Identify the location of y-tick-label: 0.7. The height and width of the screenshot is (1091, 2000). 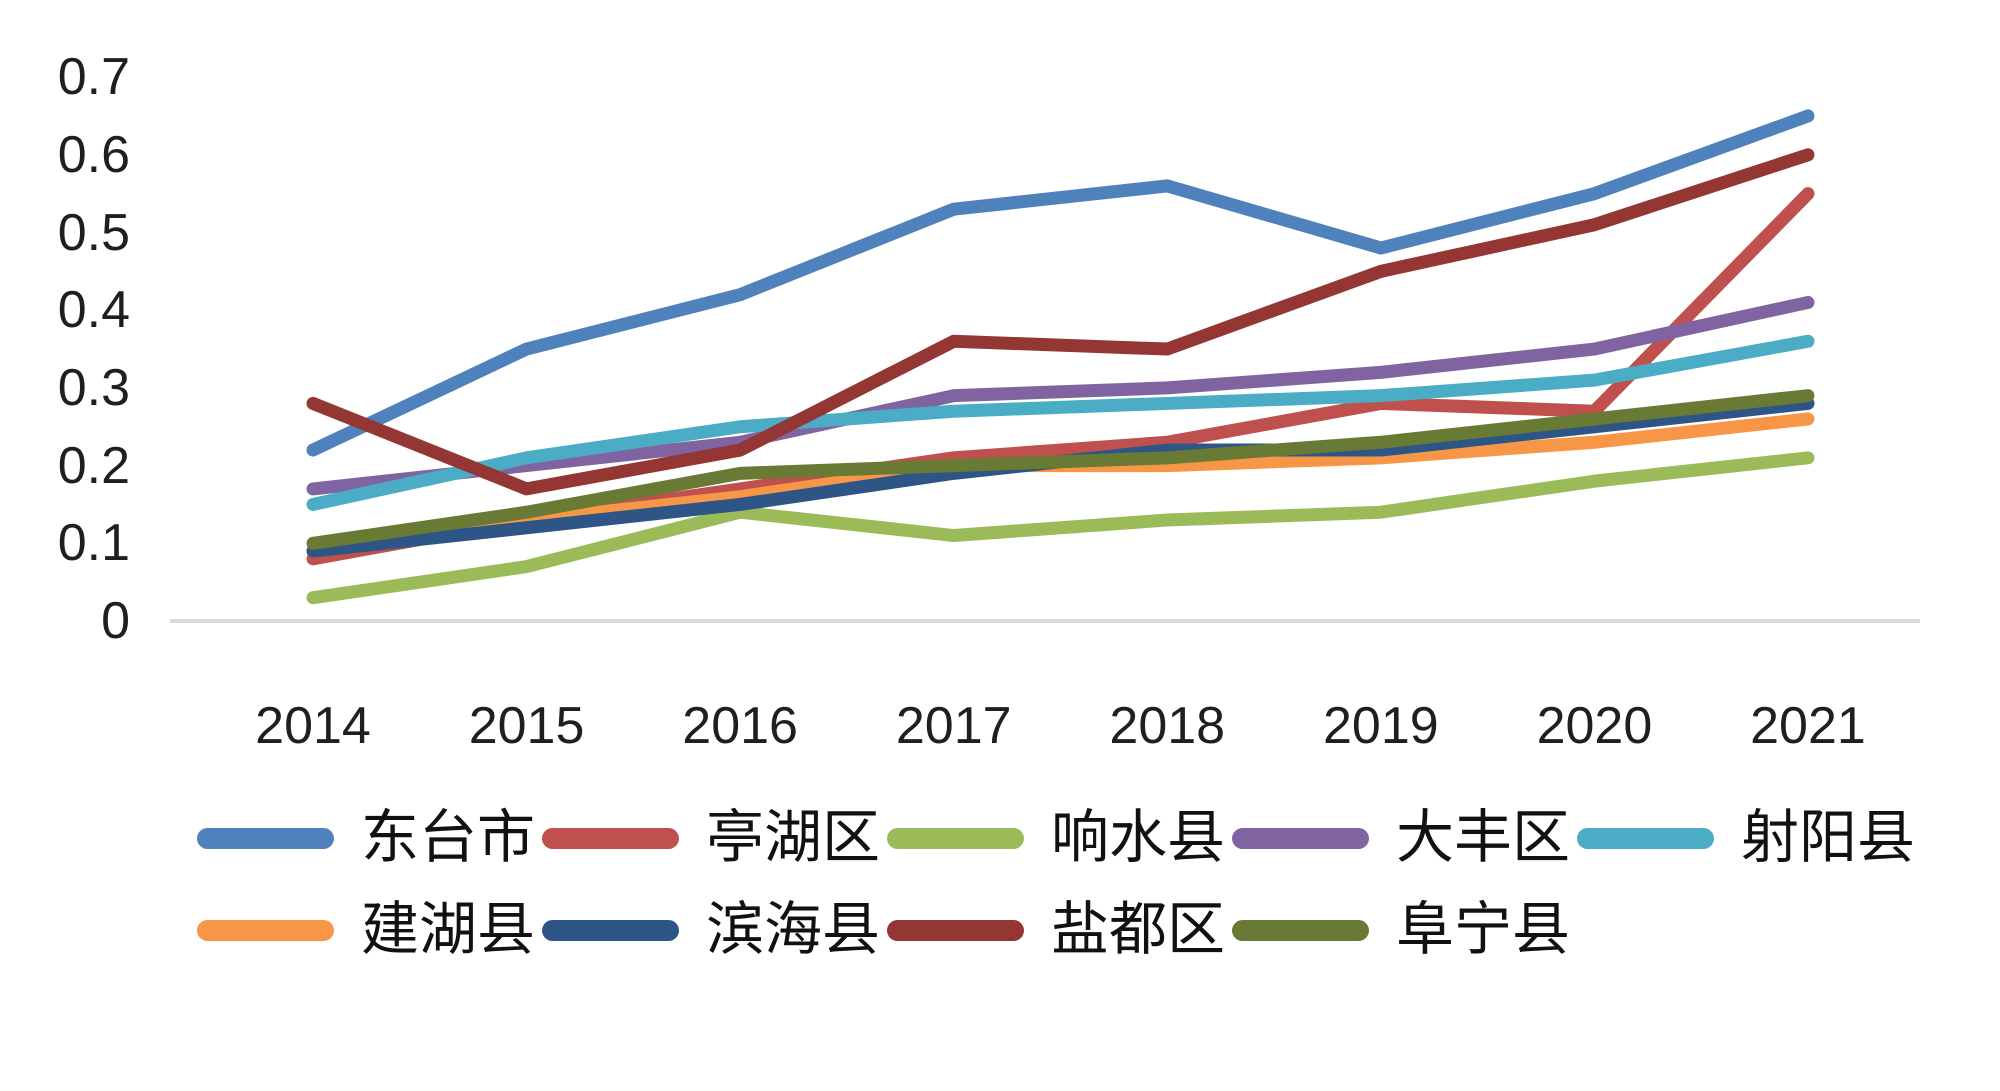
(93, 77).